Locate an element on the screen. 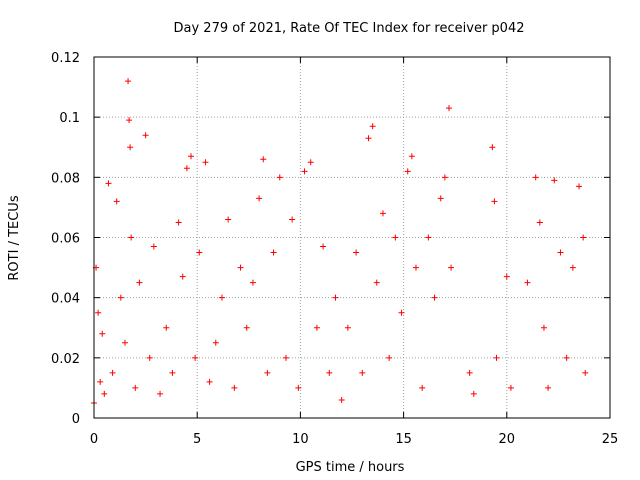 The image size is (640, 480). y-tick-label: 0 is located at coordinates (76, 419).